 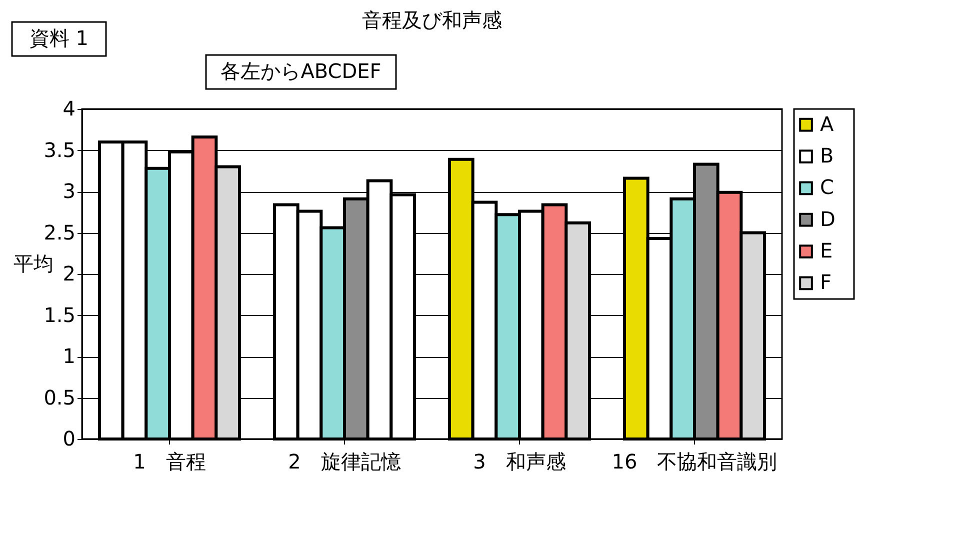 What do you see at coordinates (60, 397) in the screenshot?
I see `y-tick-label: 0.5` at bounding box center [60, 397].